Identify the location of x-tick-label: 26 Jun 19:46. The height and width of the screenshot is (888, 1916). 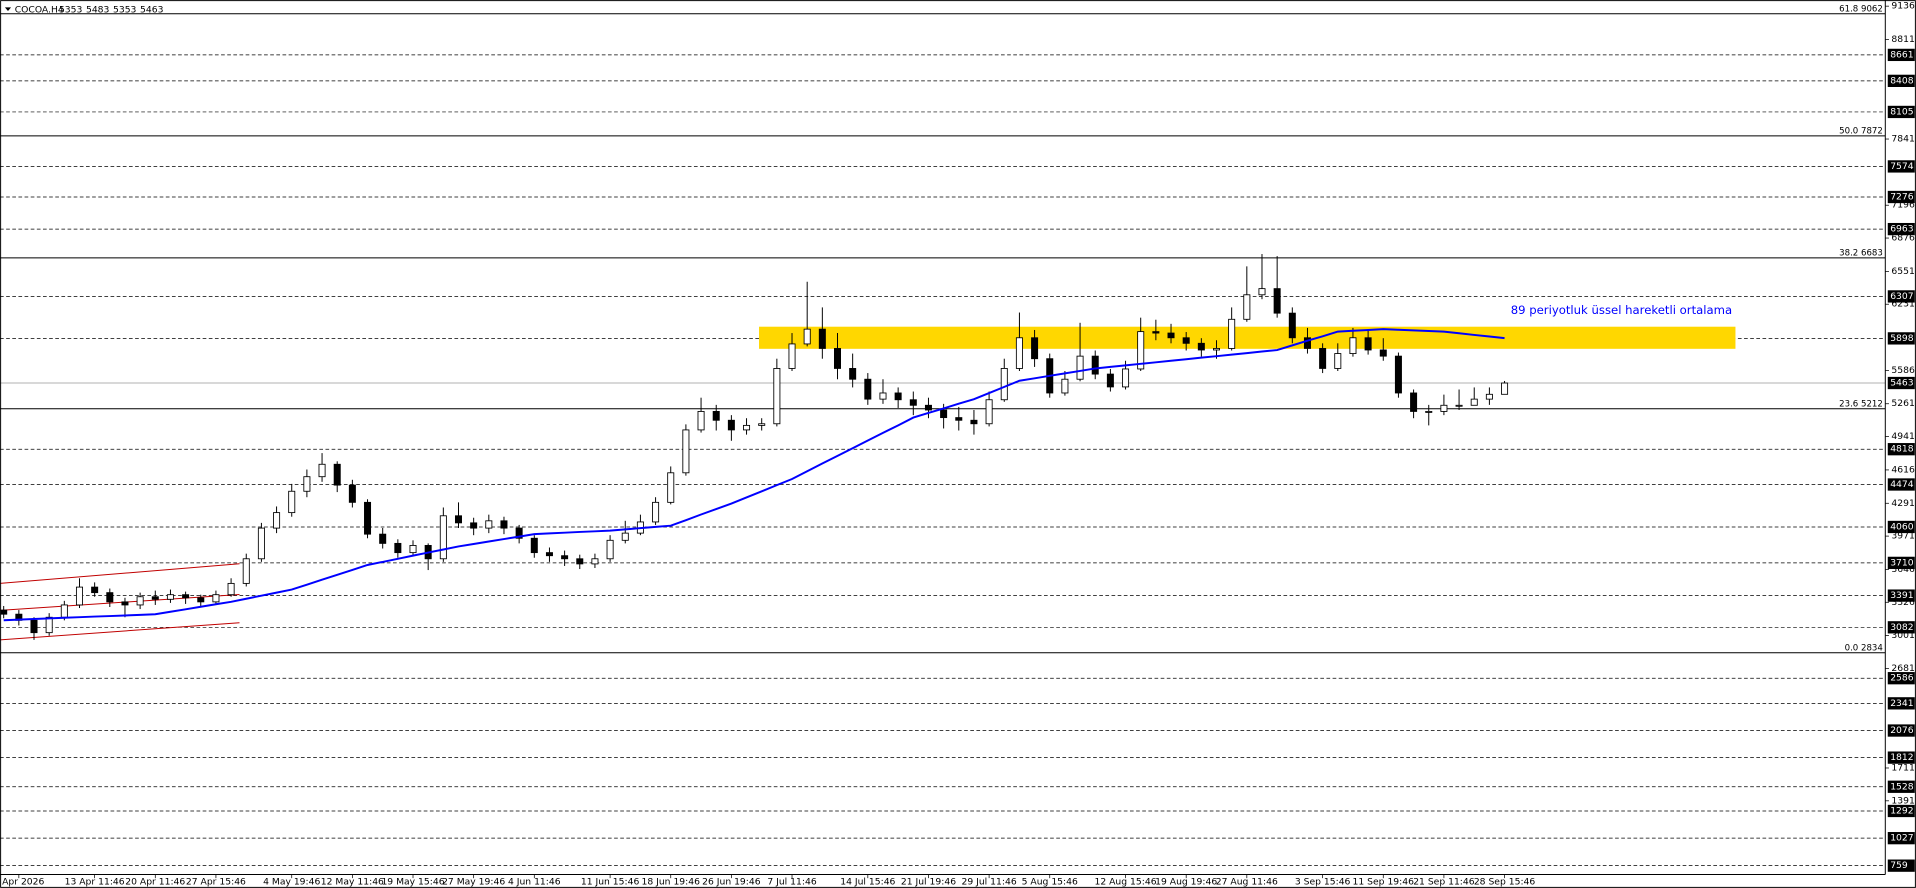
(731, 881).